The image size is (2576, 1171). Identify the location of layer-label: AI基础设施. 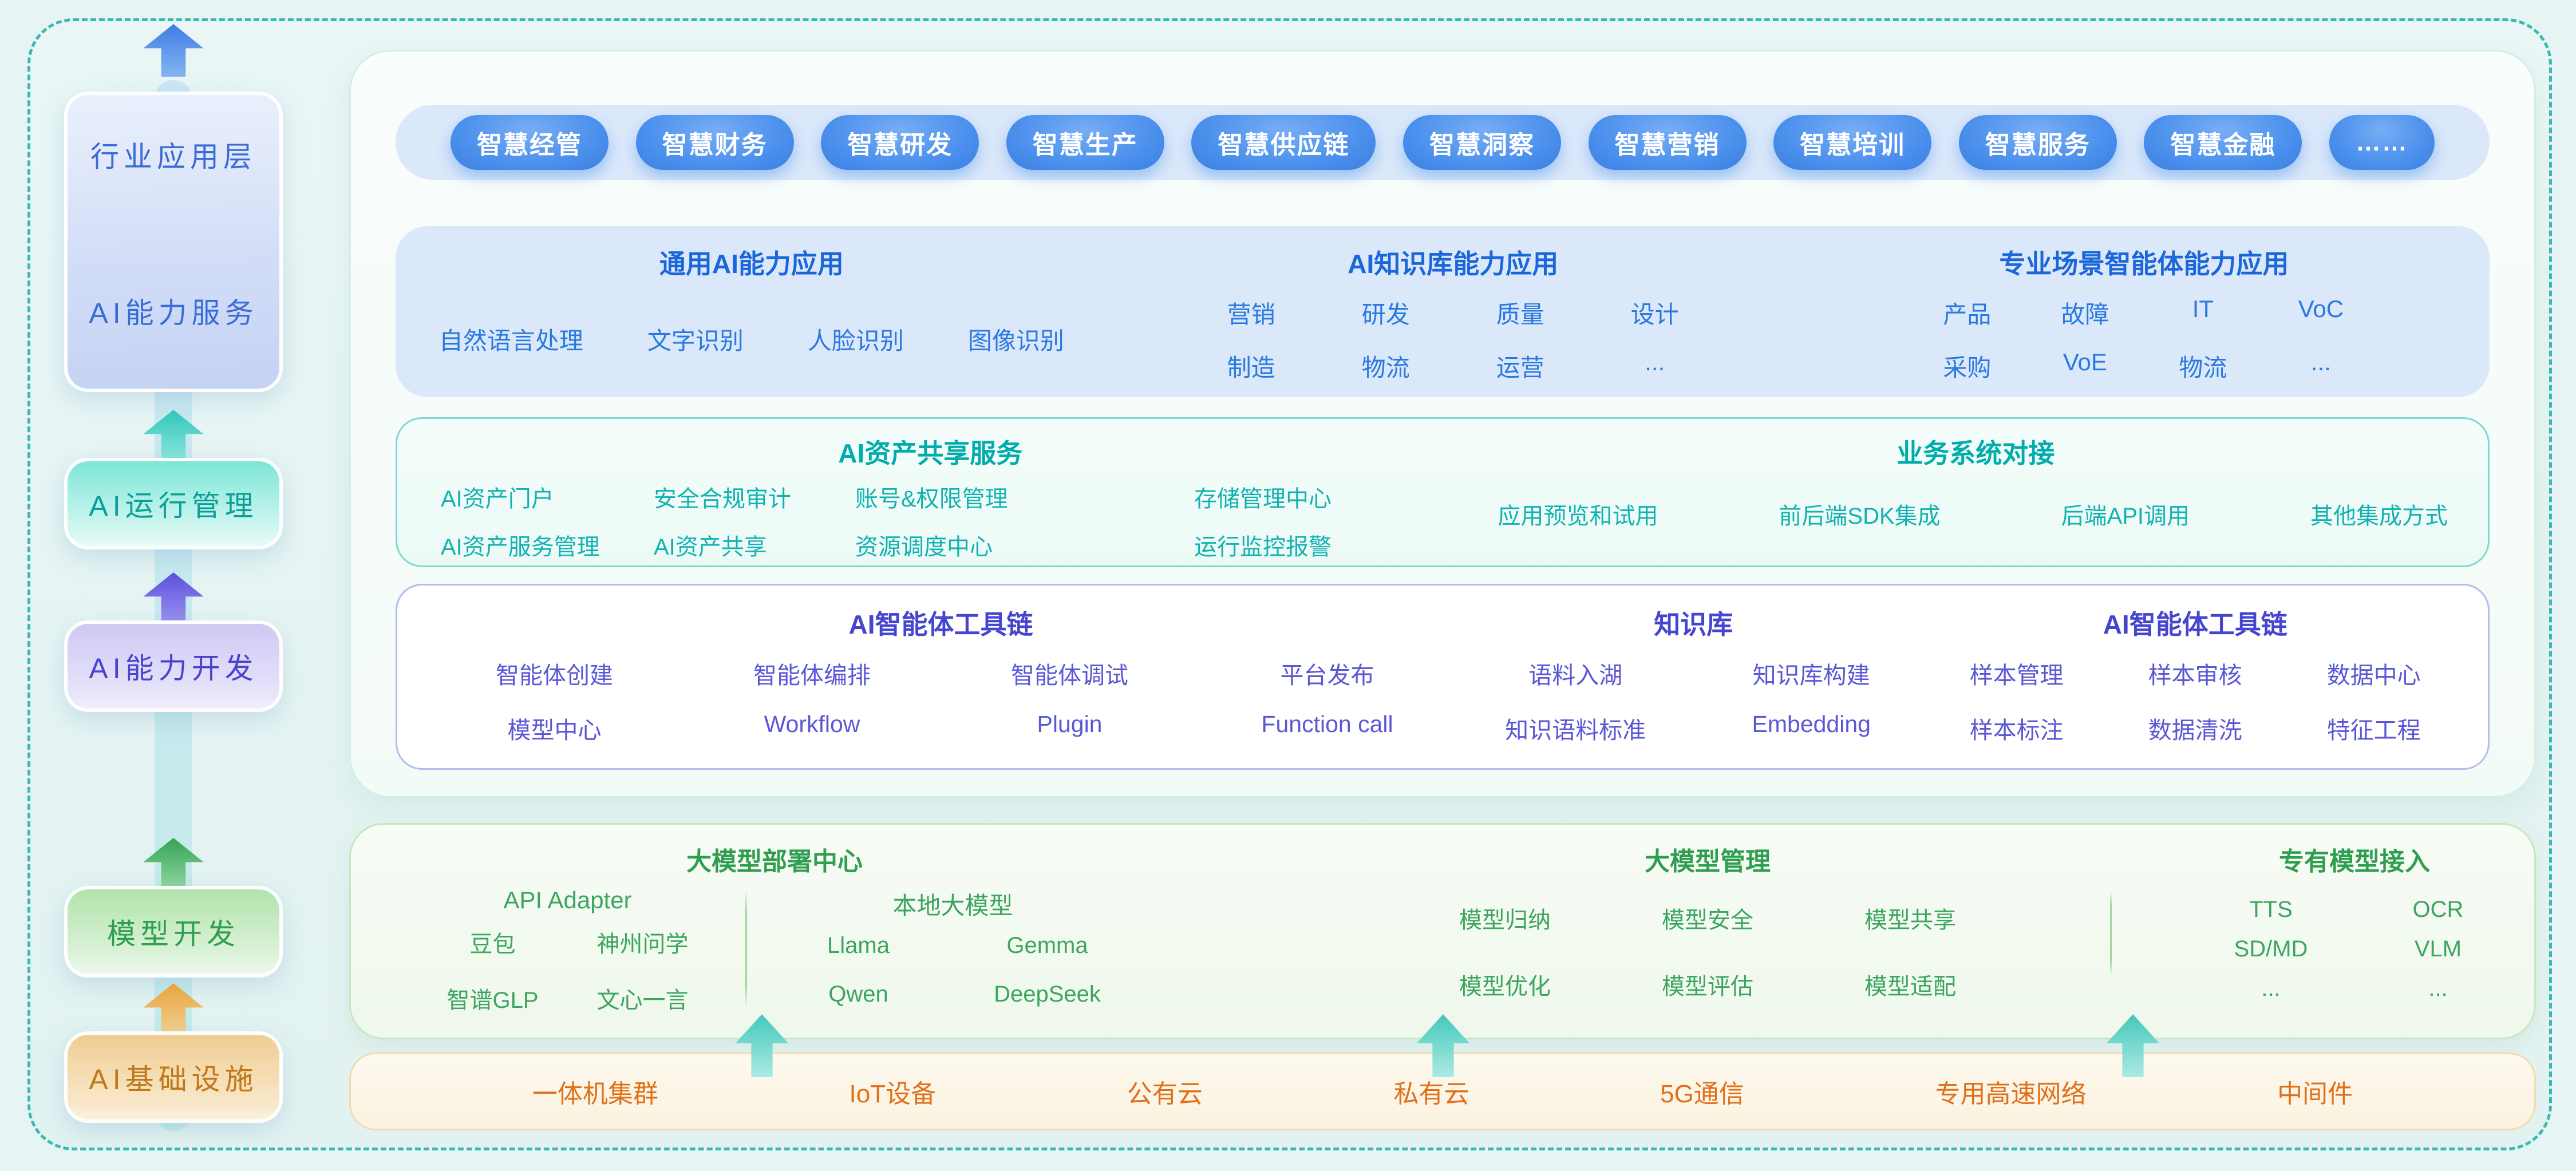
(173, 1079).